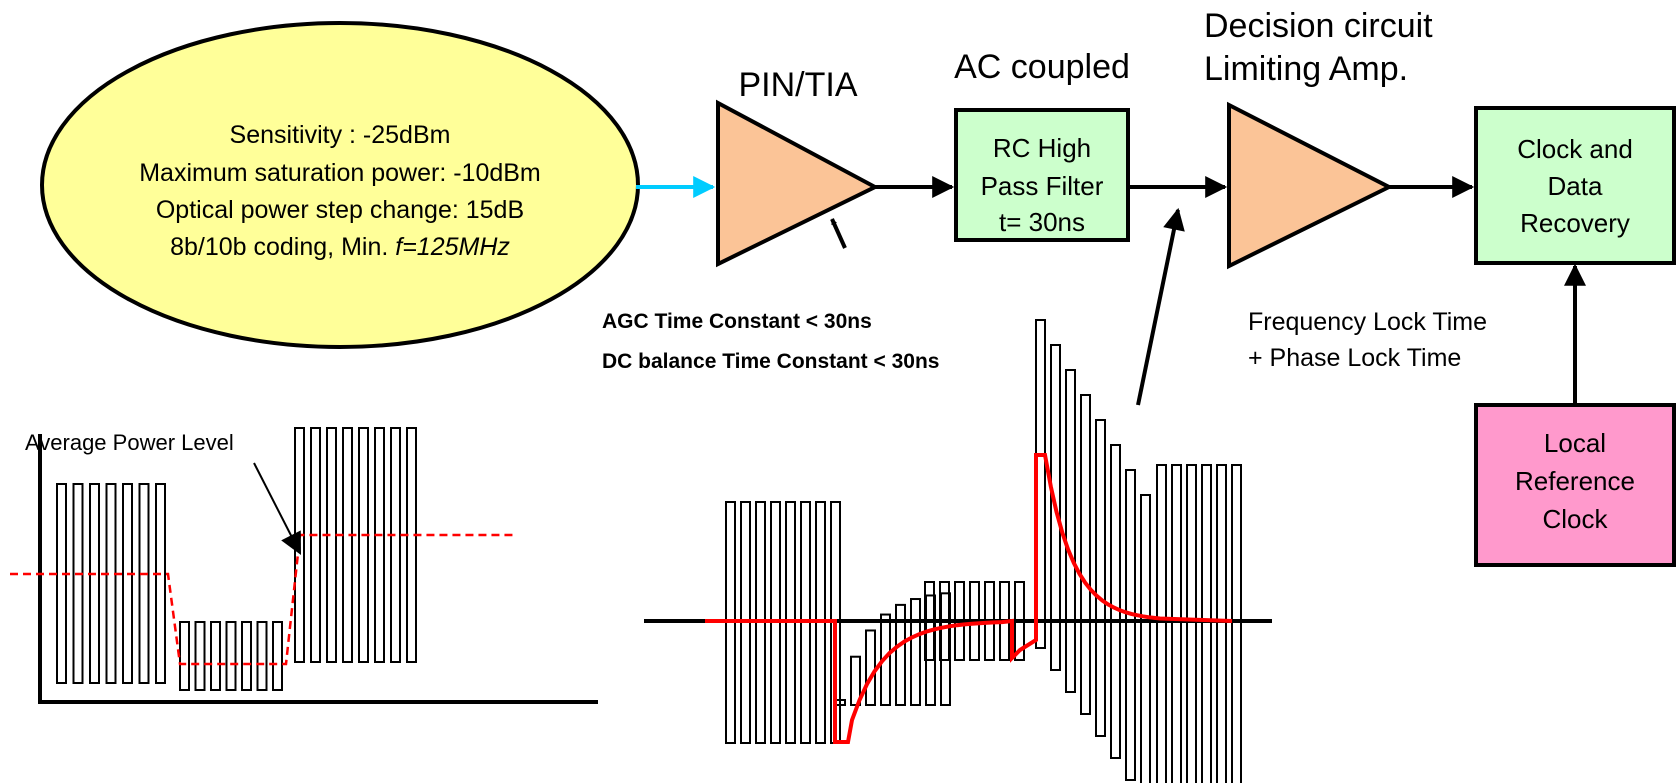  Describe the element at coordinates (340, 173) in the screenshot. I see `spec-saturation-power: Maximum saturation power: -10dBm` at that location.